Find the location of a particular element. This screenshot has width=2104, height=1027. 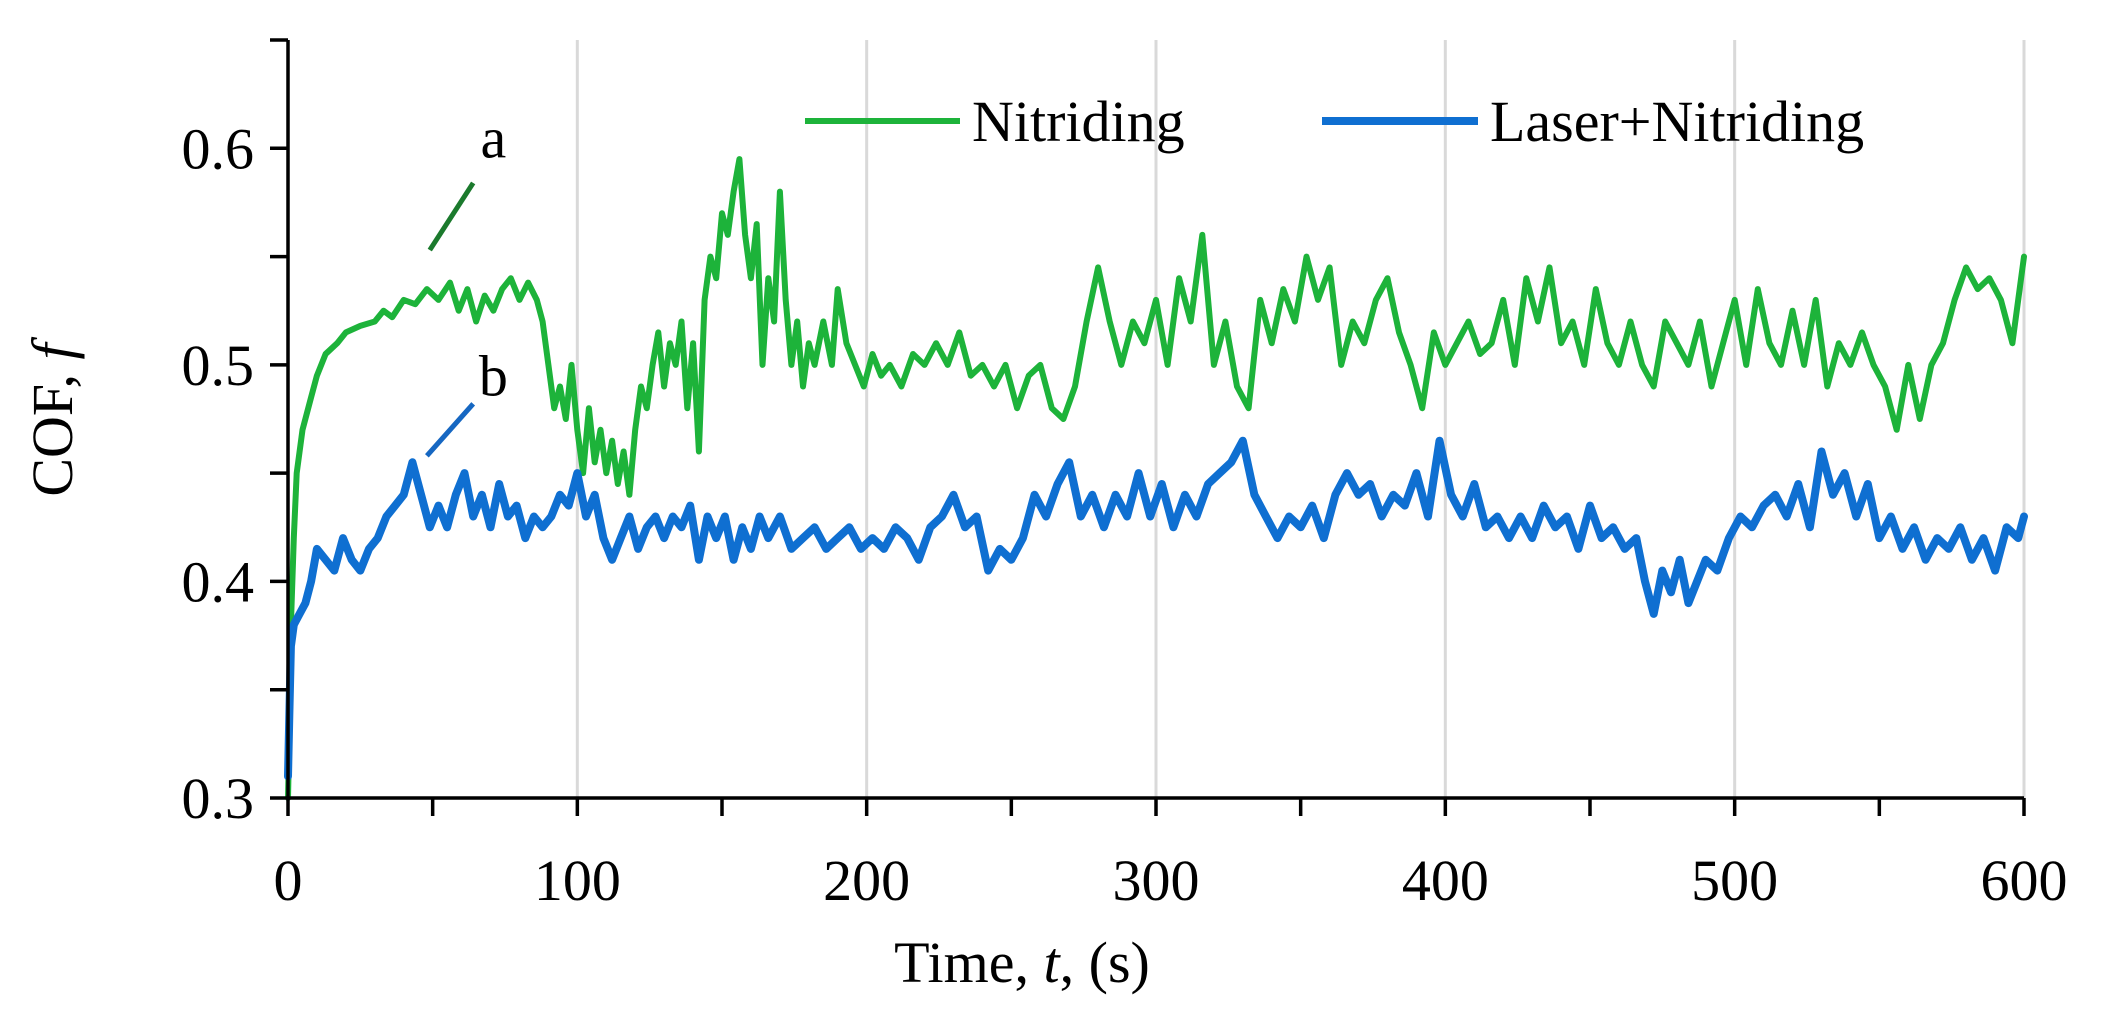

annotation-leader-a is located at coordinates (451, 216).